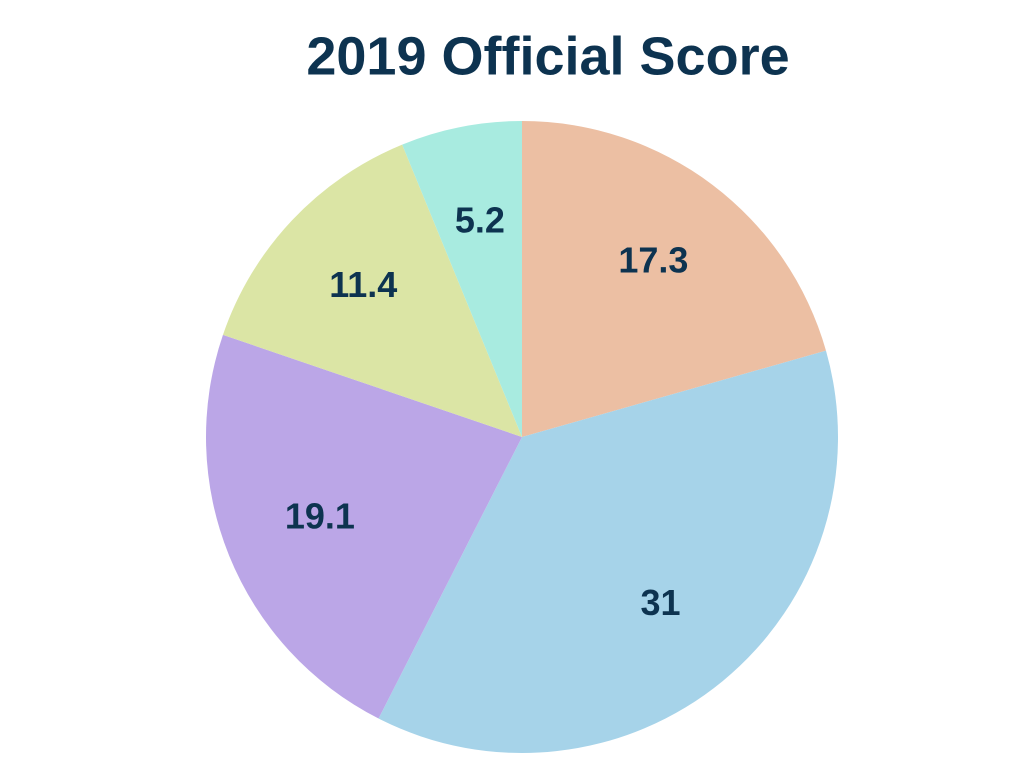 This screenshot has width=1024, height=768. What do you see at coordinates (480, 220) in the screenshot?
I see `data-label: 5.2` at bounding box center [480, 220].